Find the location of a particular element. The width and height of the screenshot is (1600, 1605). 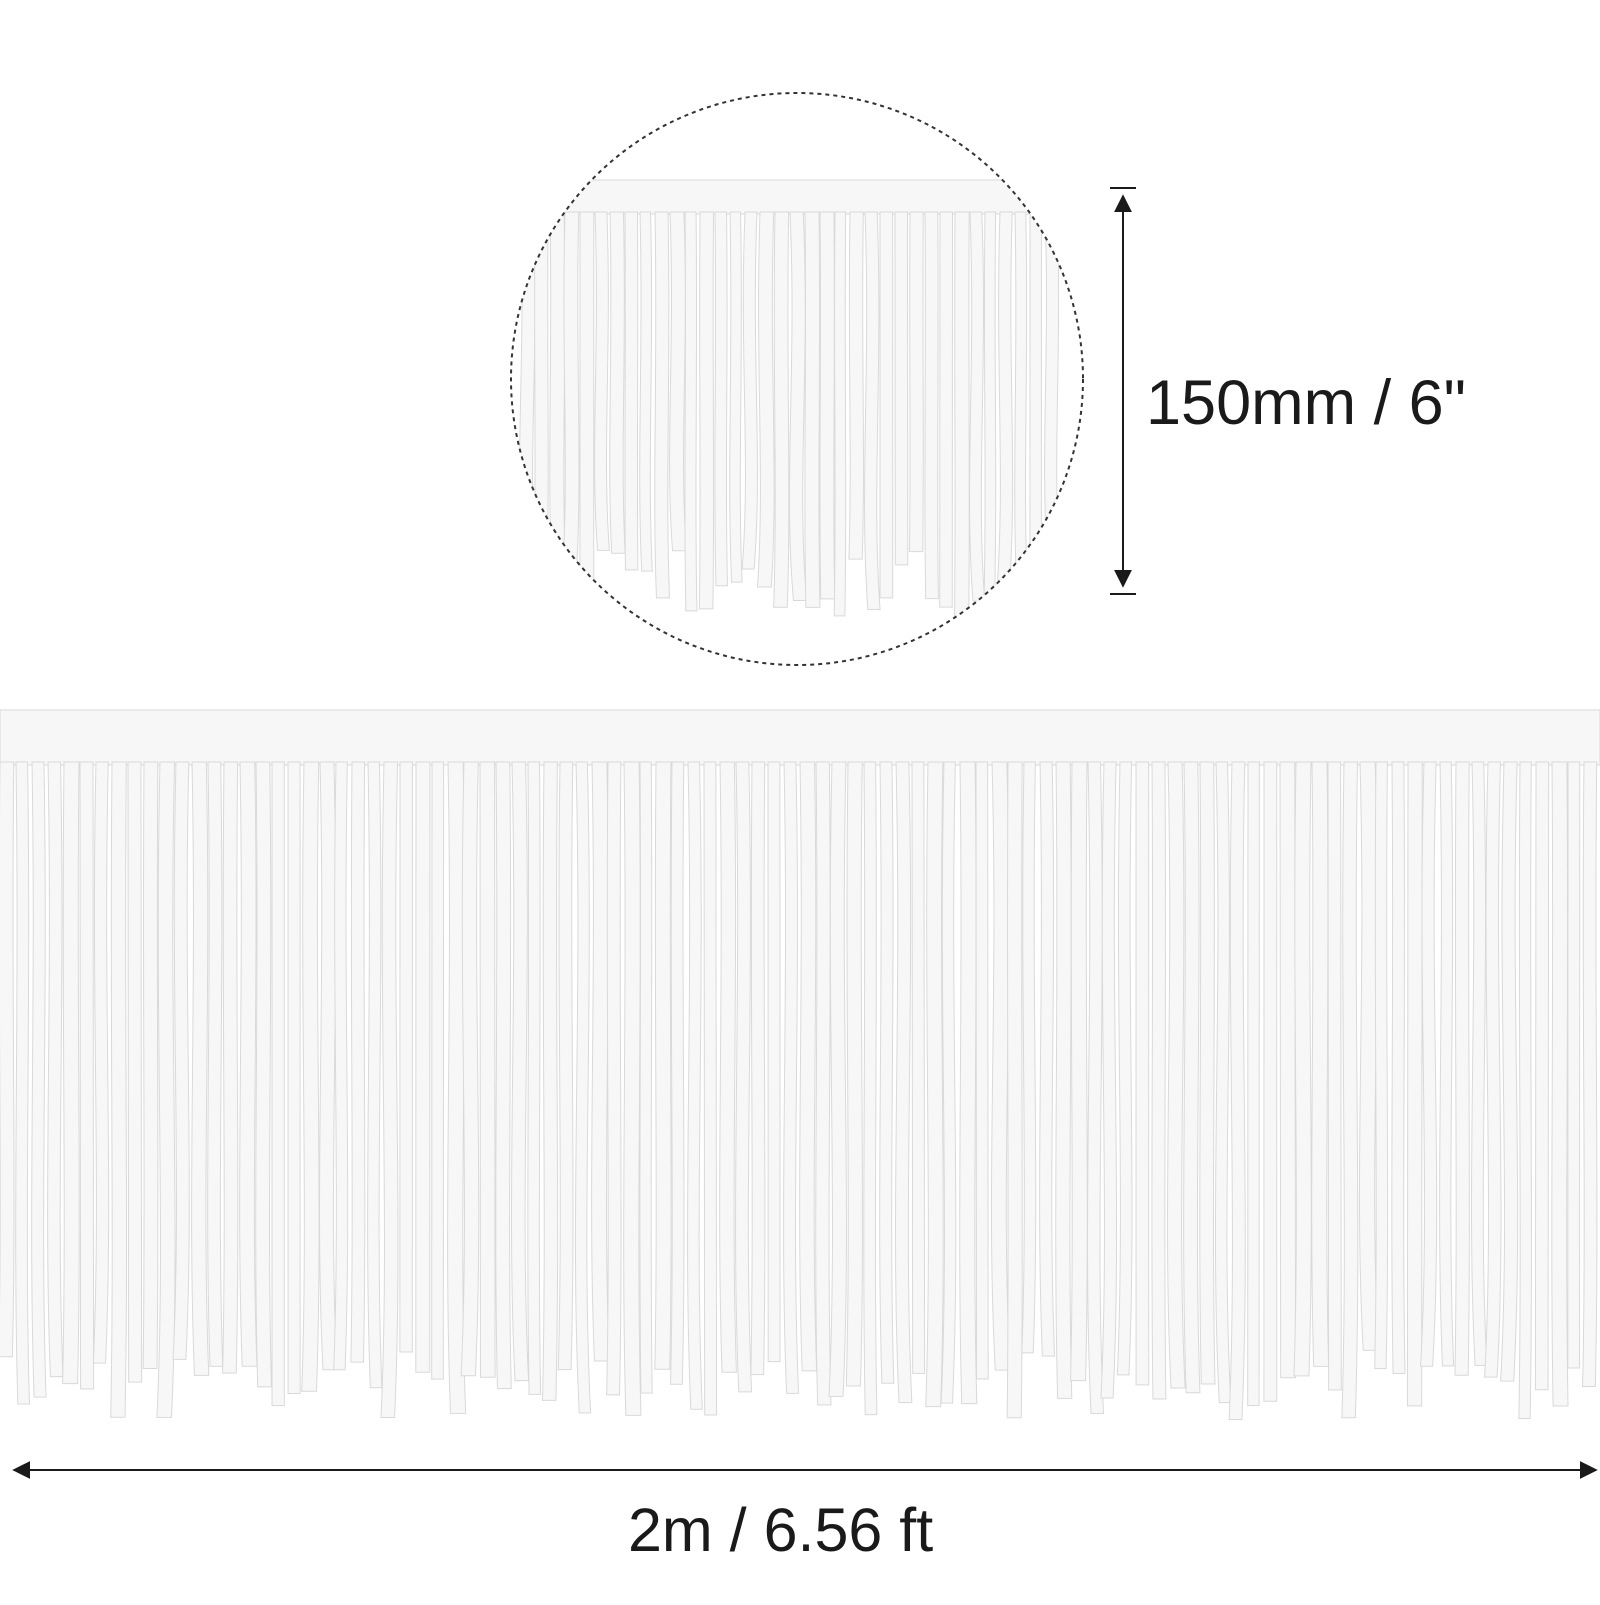

detail-fringe is located at coordinates (789, 399).